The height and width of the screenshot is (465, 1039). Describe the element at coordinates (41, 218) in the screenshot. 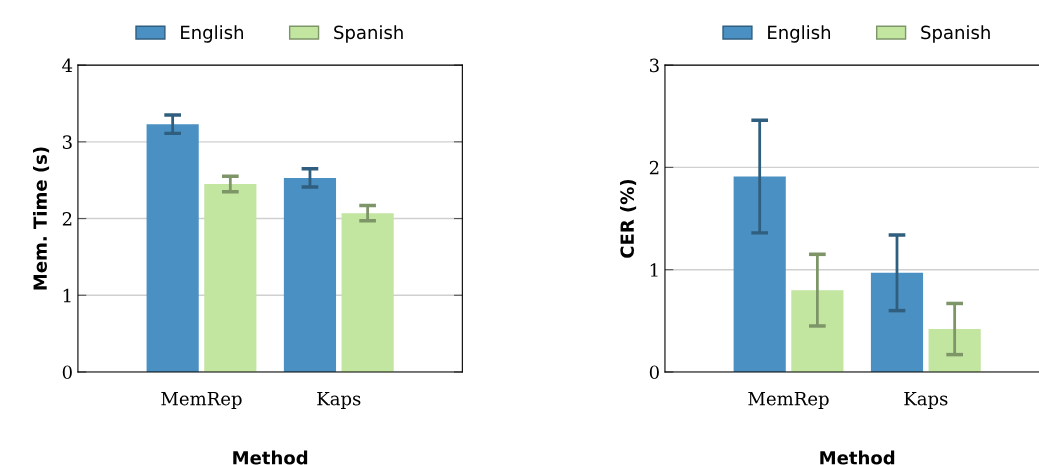

I see `y-axis-title: Mem. Time (s)` at that location.